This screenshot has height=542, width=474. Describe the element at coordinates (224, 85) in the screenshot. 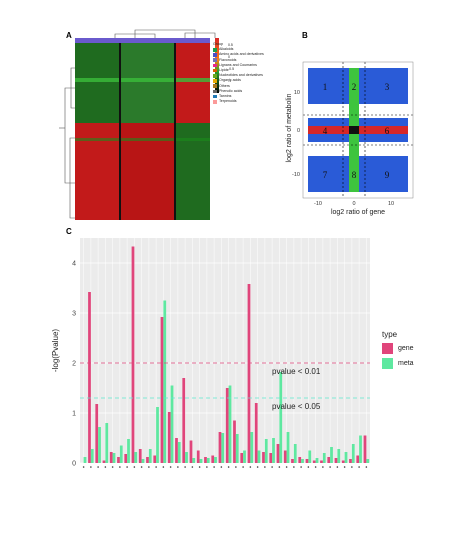

I see `group-label: Others` at that location.